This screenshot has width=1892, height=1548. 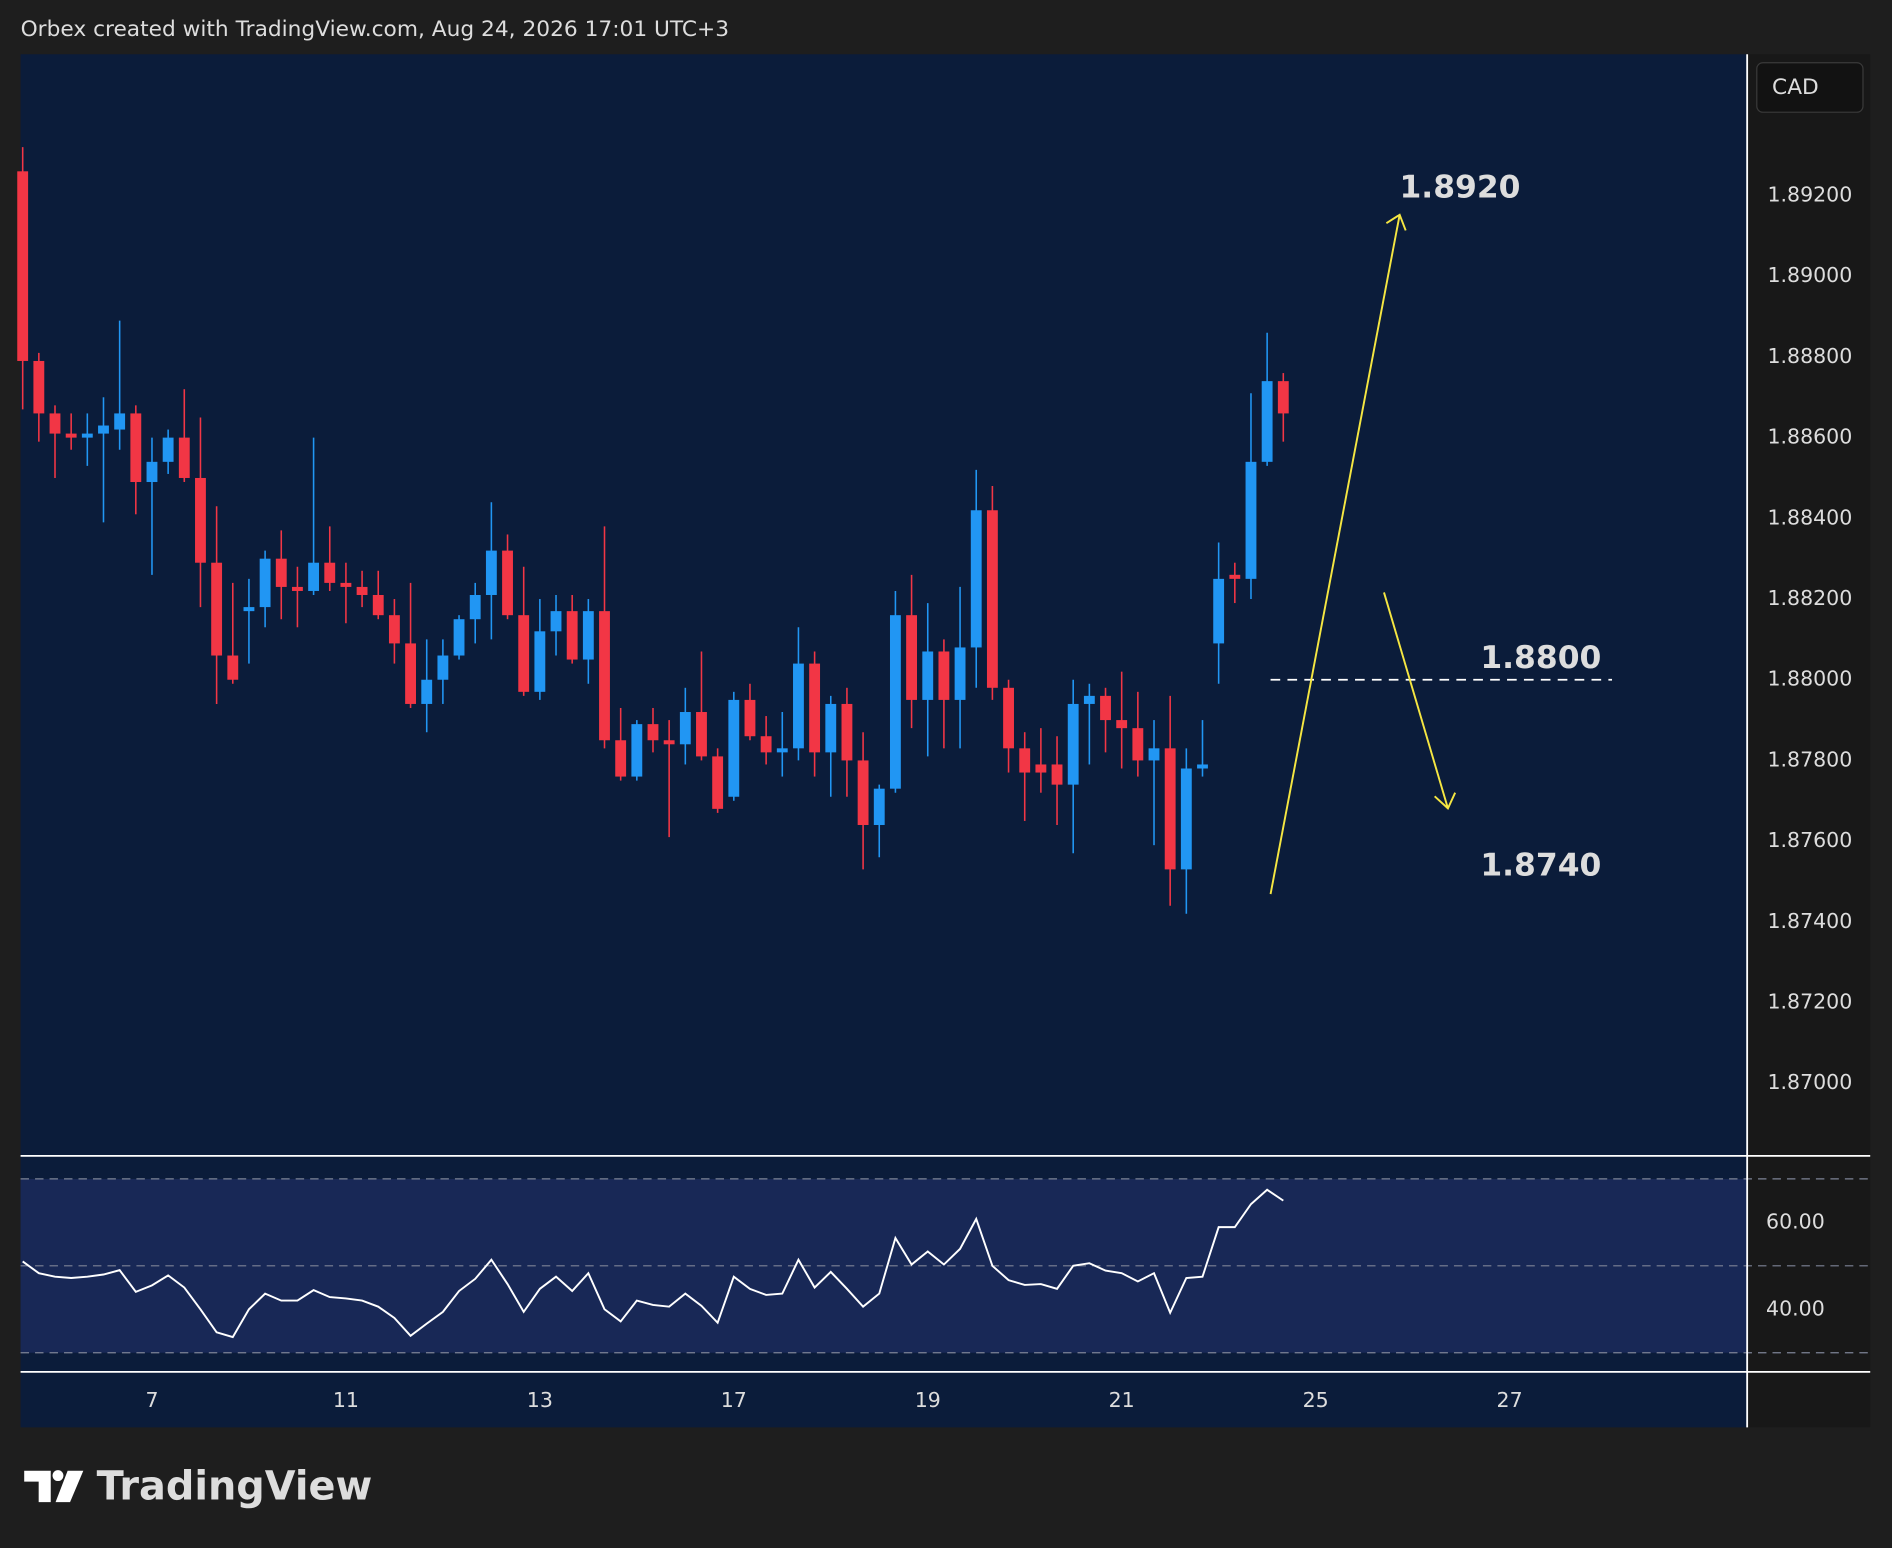 I want to click on y-tick-label: 1.89200, so click(x=1809, y=195).